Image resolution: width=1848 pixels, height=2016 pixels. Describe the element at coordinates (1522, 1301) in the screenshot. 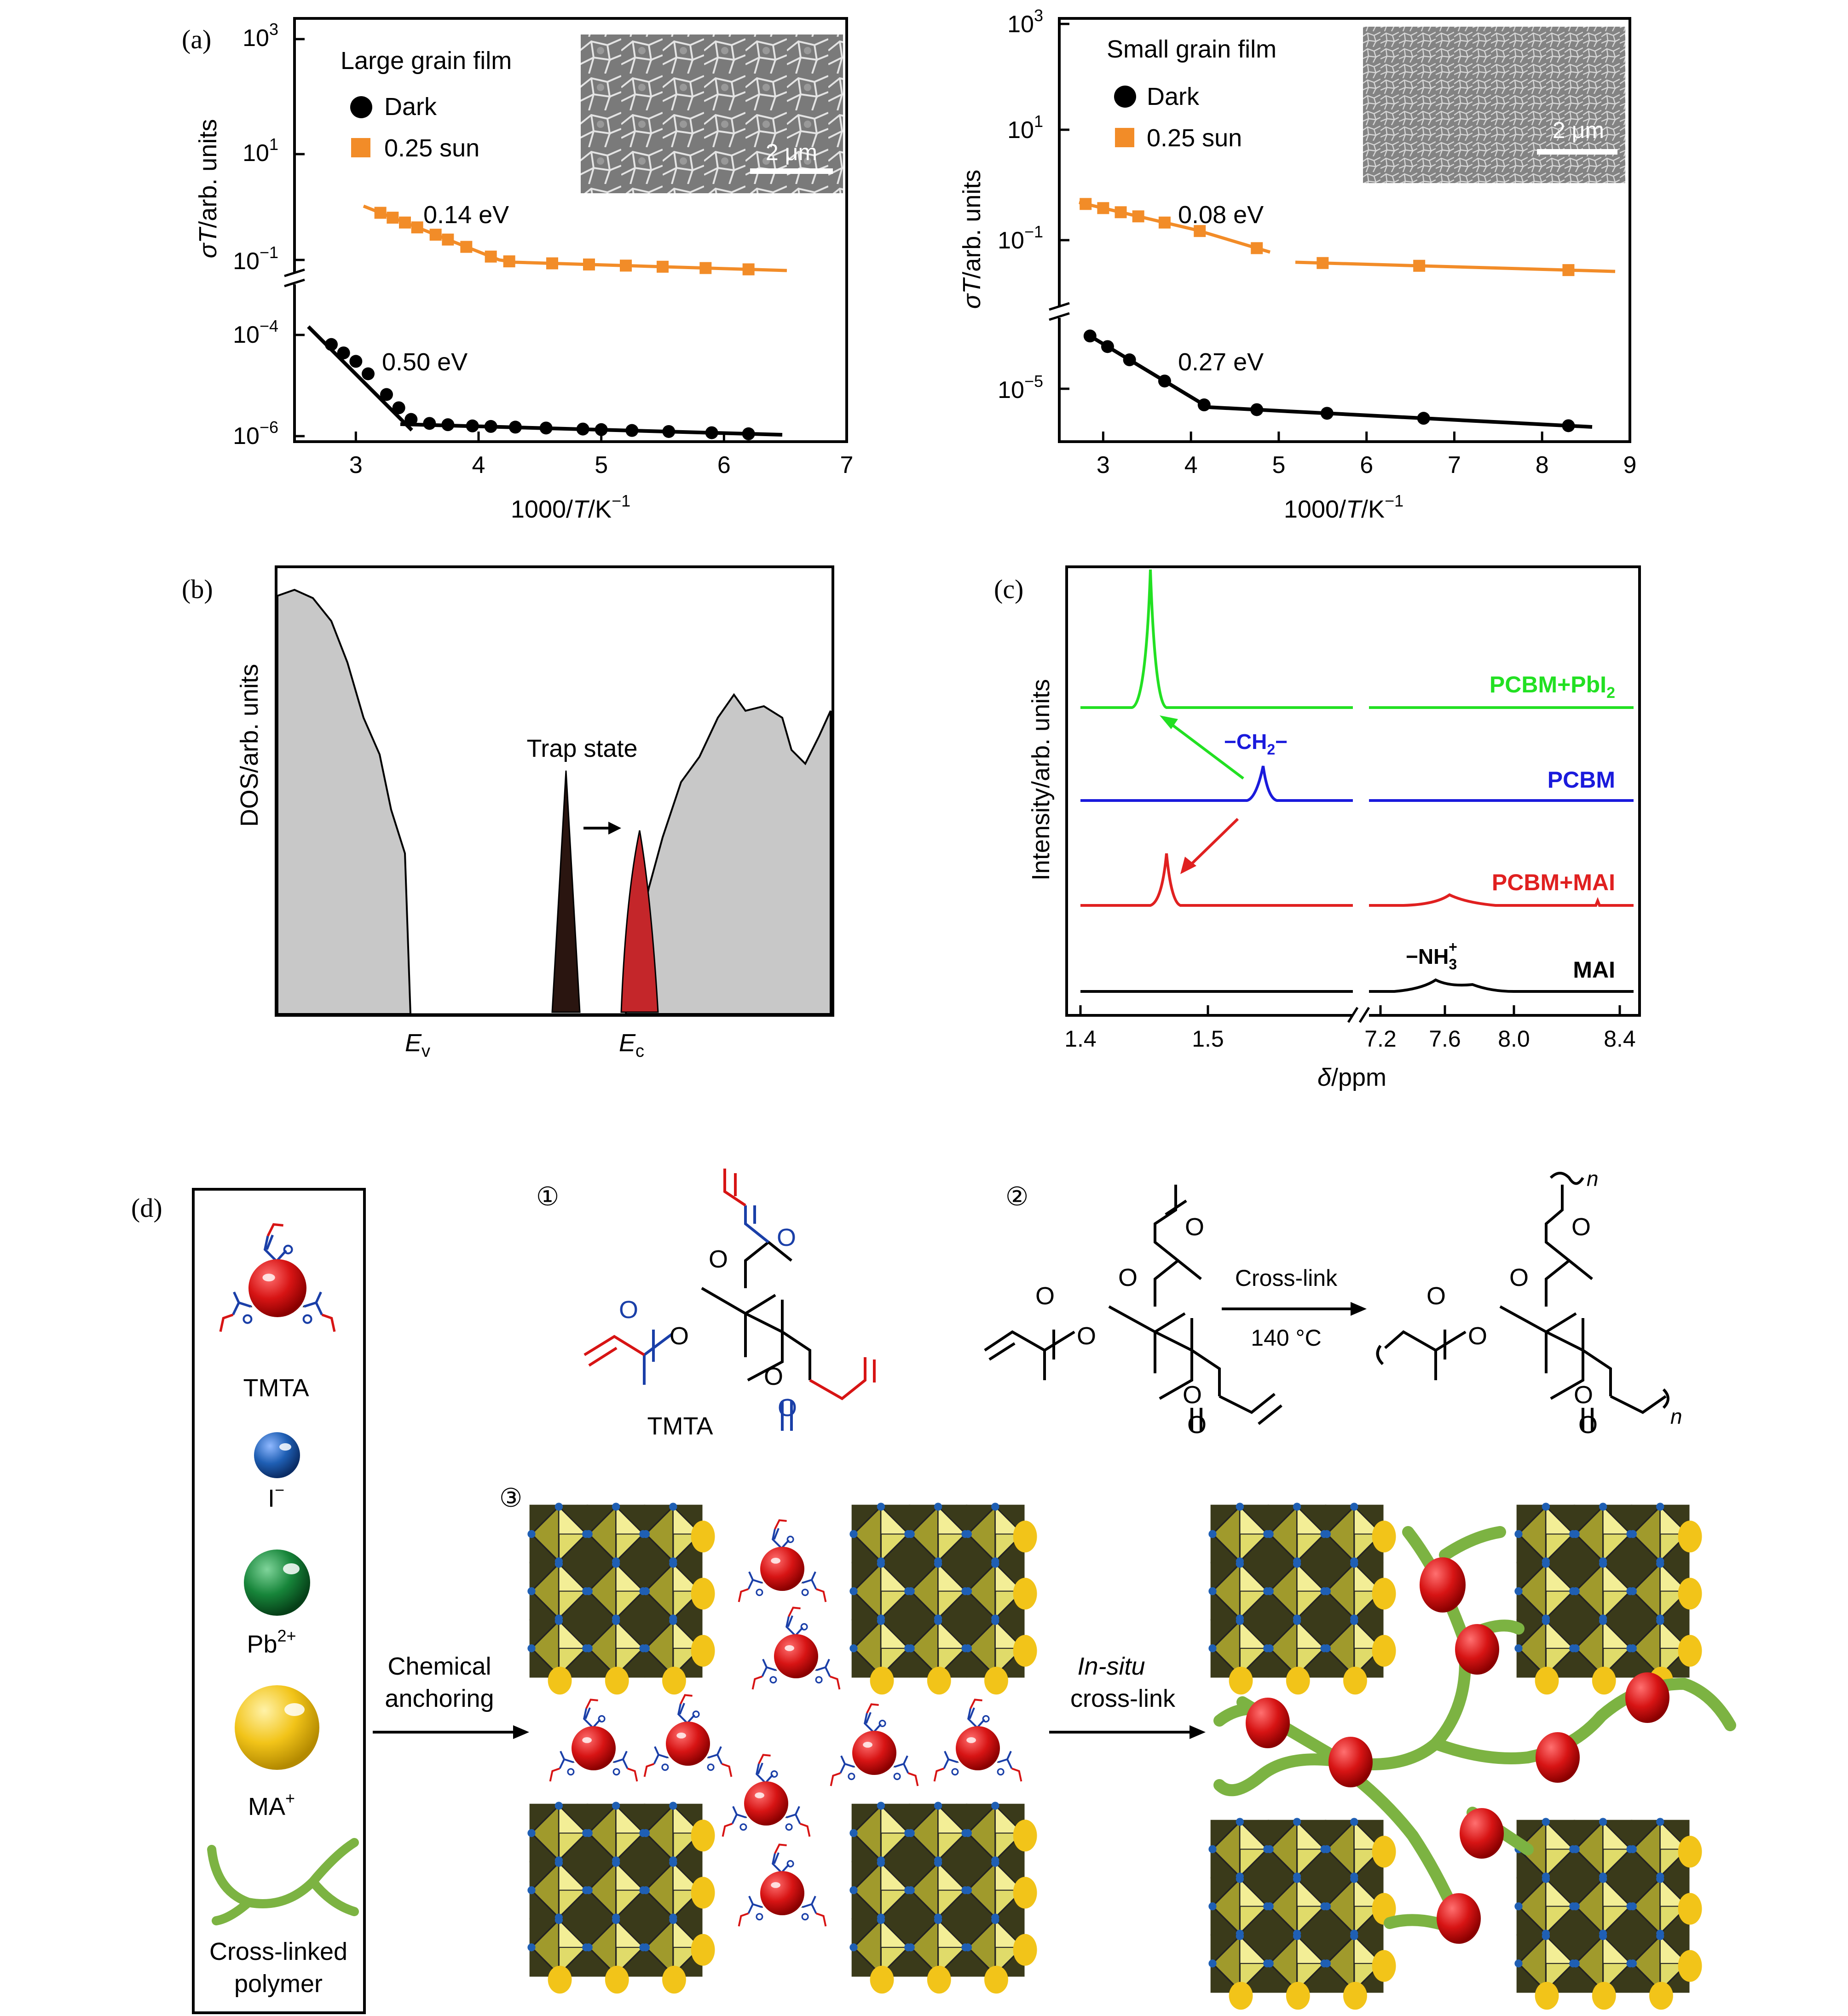

I see `crosslinked-product-structure` at that location.